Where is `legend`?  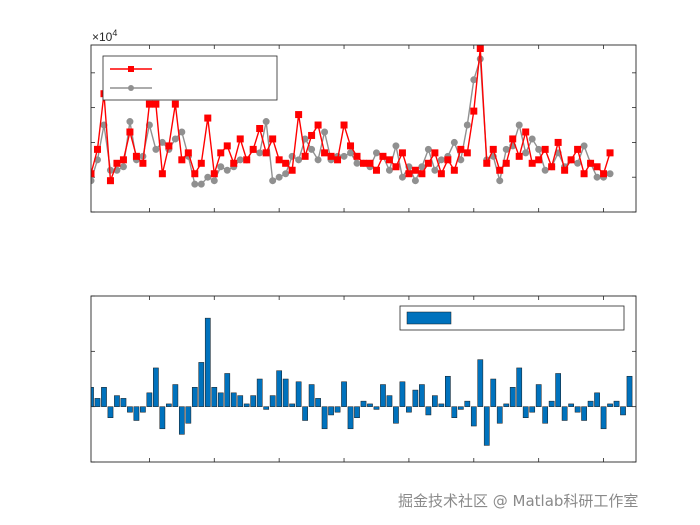
legend is located at coordinates (190, 78).